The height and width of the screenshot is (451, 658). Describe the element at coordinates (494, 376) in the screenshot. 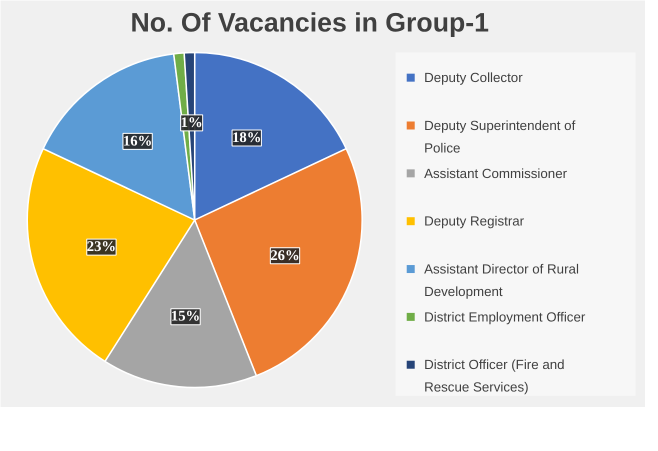

I see `legend-label: District Officer (Fire and Rescue Services)` at that location.